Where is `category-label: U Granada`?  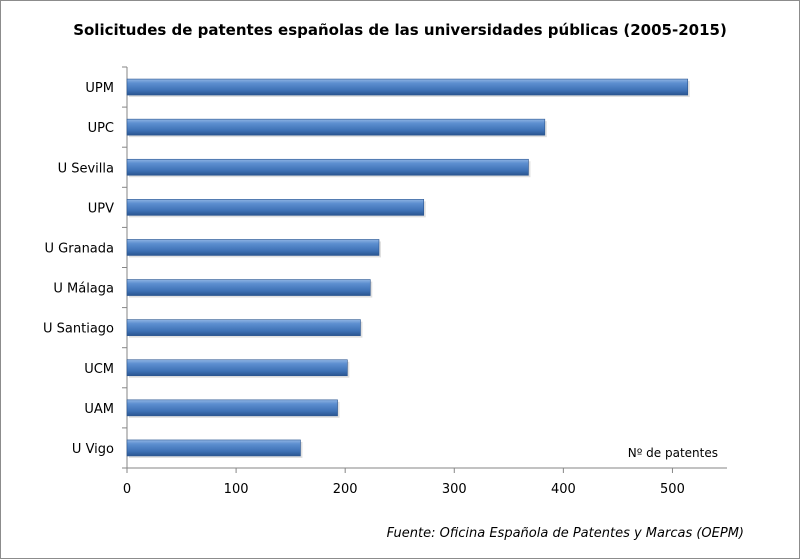
category-label: U Granada is located at coordinates (79, 248).